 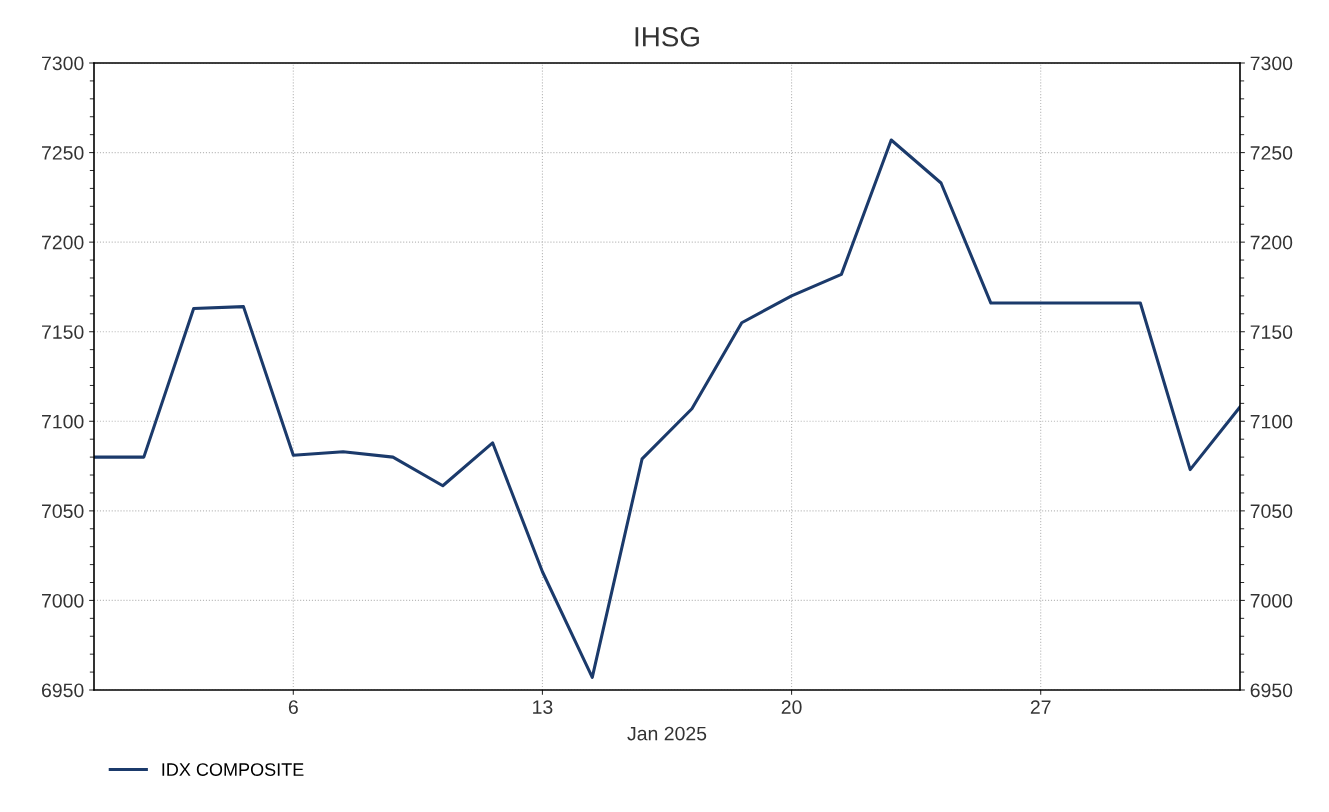 I want to click on y-tick-label: 7200, so click(x=63, y=242).